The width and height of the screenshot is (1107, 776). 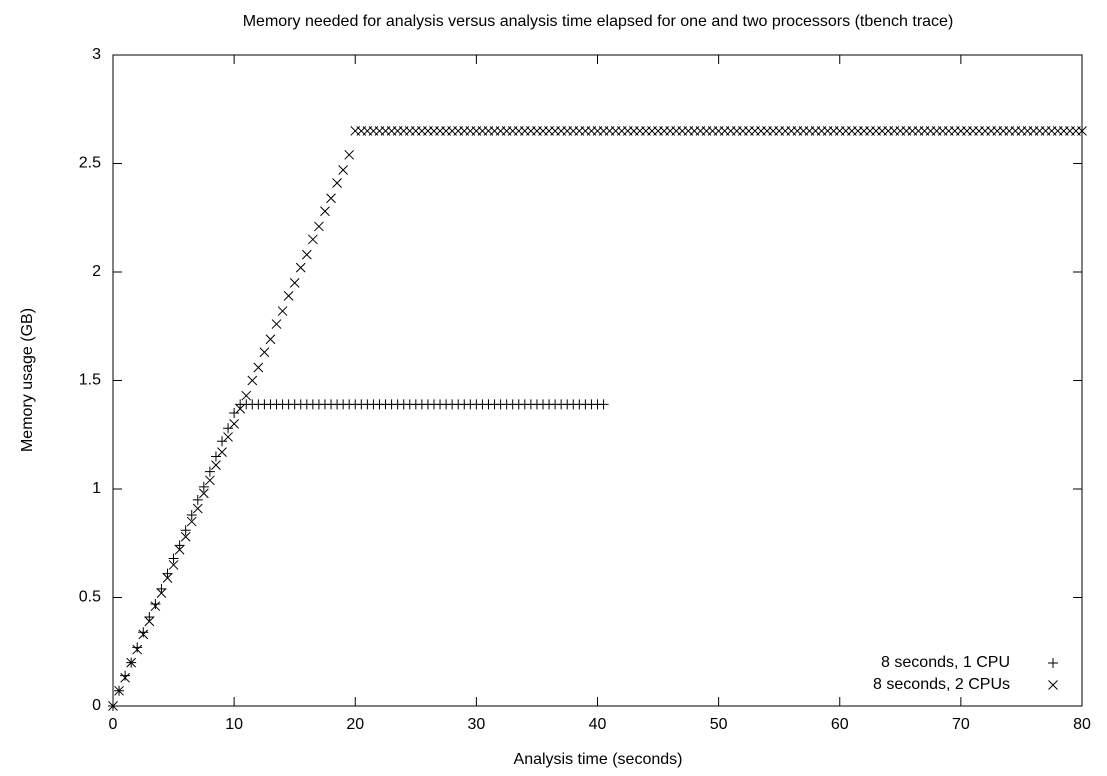 I want to click on y-tick-label: 2, so click(x=96, y=271).